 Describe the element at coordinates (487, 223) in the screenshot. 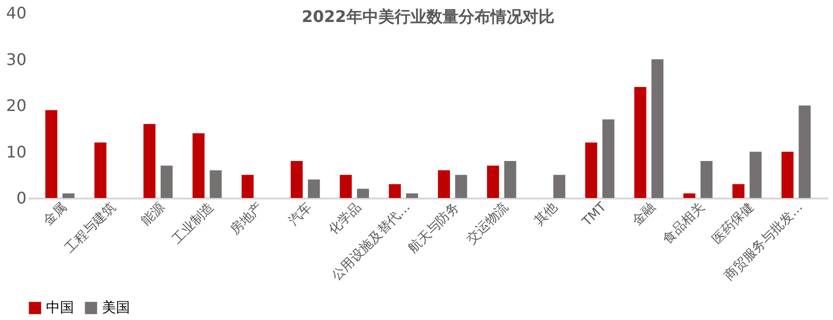

I see `x-tick-label: 交运物流` at that location.